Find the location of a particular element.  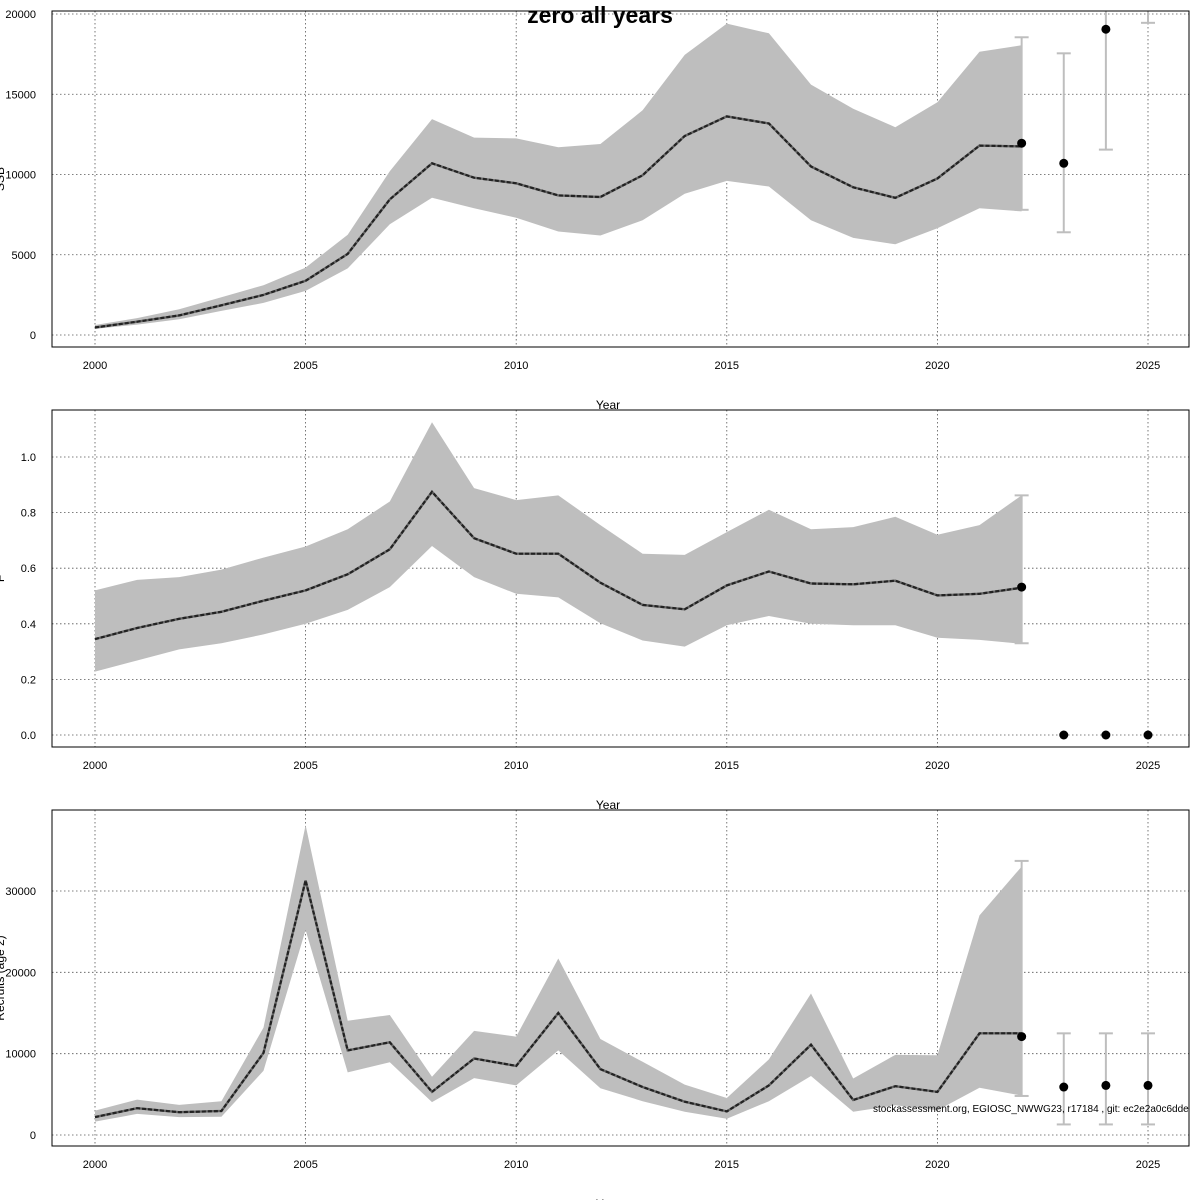

chart-title: zero all years is located at coordinates (600, 15).